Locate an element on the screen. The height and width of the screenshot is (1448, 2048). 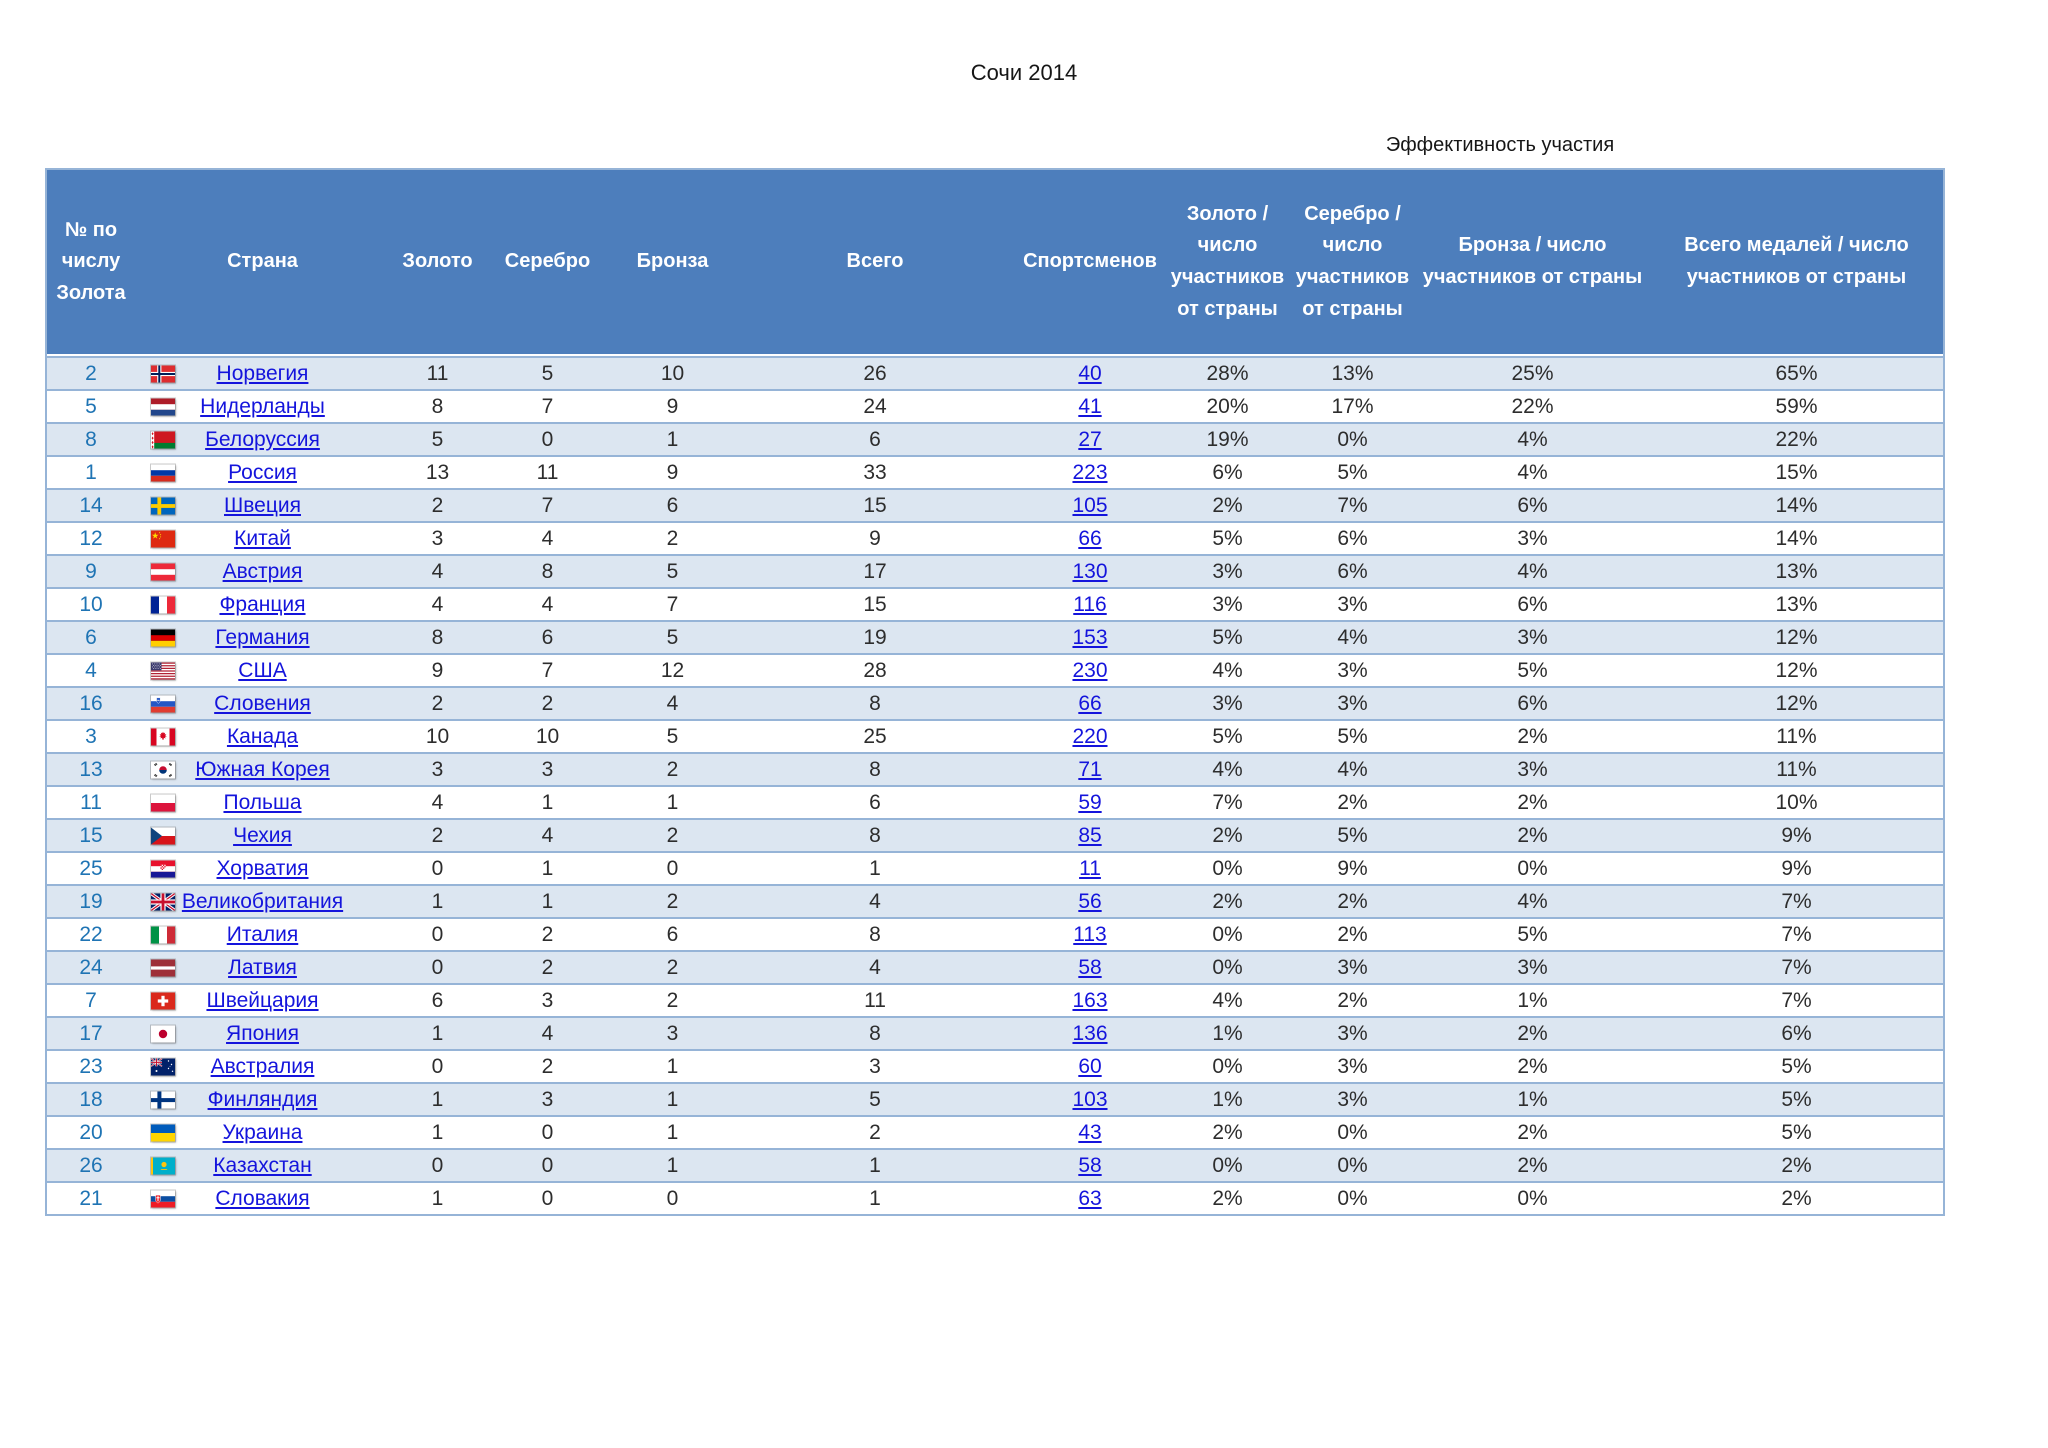
athletes-link: 43 is located at coordinates (1090, 1132).